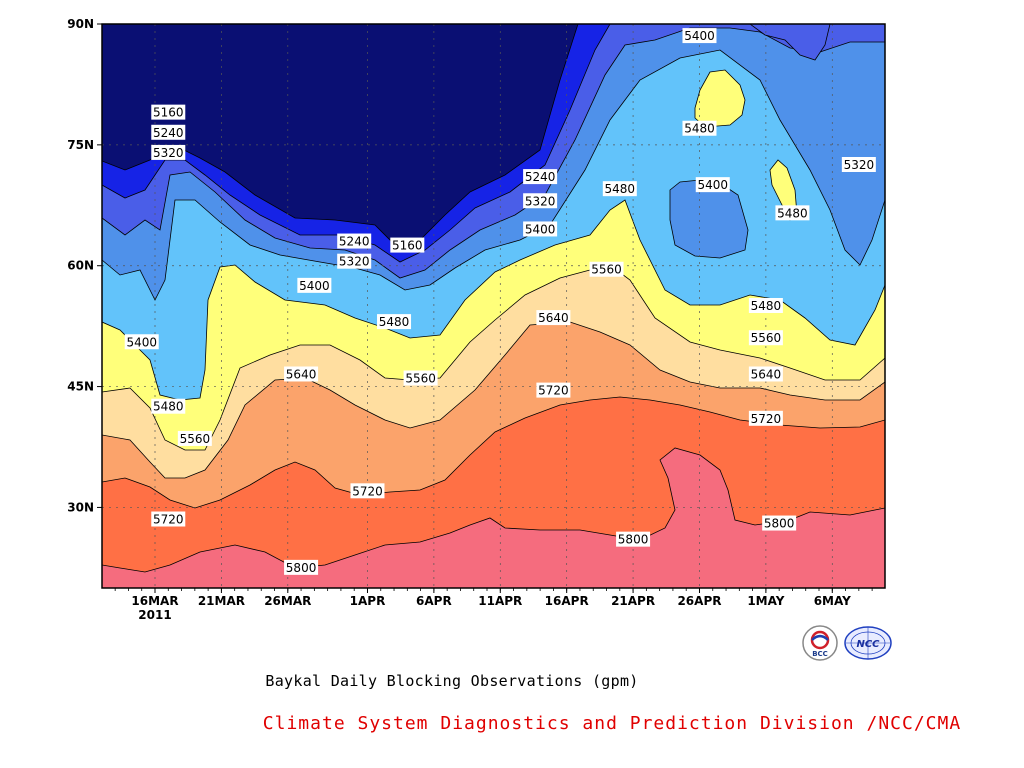 The height and width of the screenshot is (768, 1024). What do you see at coordinates (80, 145) in the screenshot?
I see `y-tick-label: 75N` at bounding box center [80, 145].